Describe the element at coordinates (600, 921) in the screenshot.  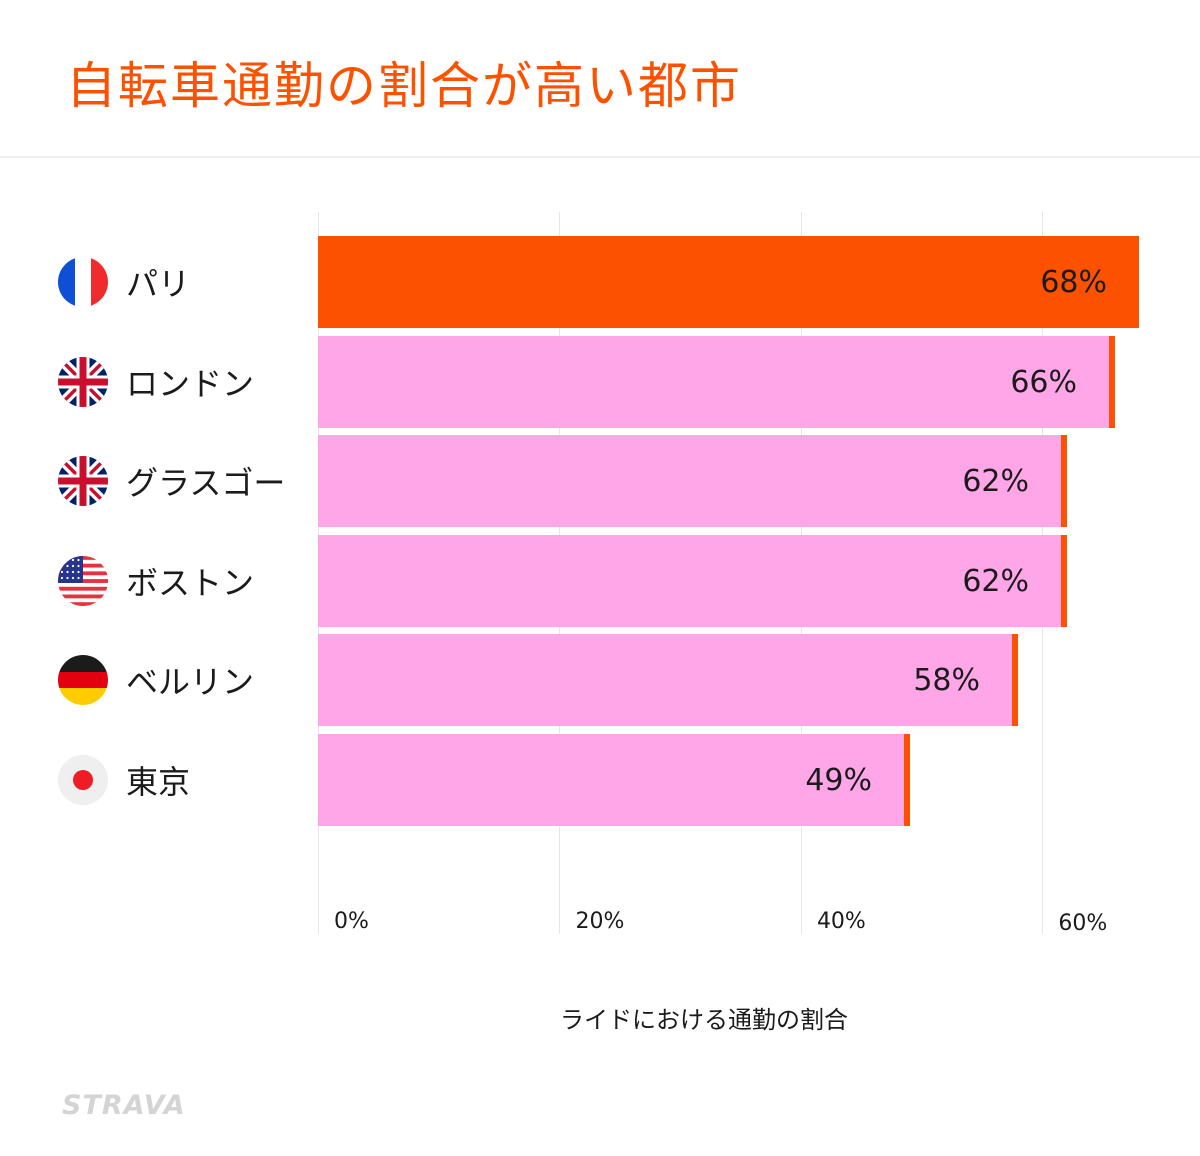
I see `x-tick-label: 20%` at that location.